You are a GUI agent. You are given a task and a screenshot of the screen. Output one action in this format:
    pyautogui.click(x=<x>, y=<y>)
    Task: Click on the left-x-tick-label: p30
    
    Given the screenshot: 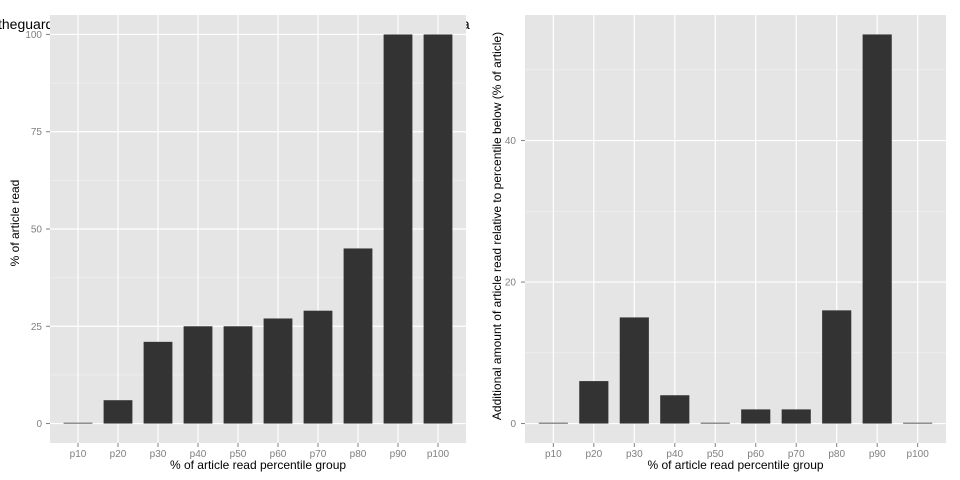 What is the action you would take?
    pyautogui.click(x=158, y=454)
    